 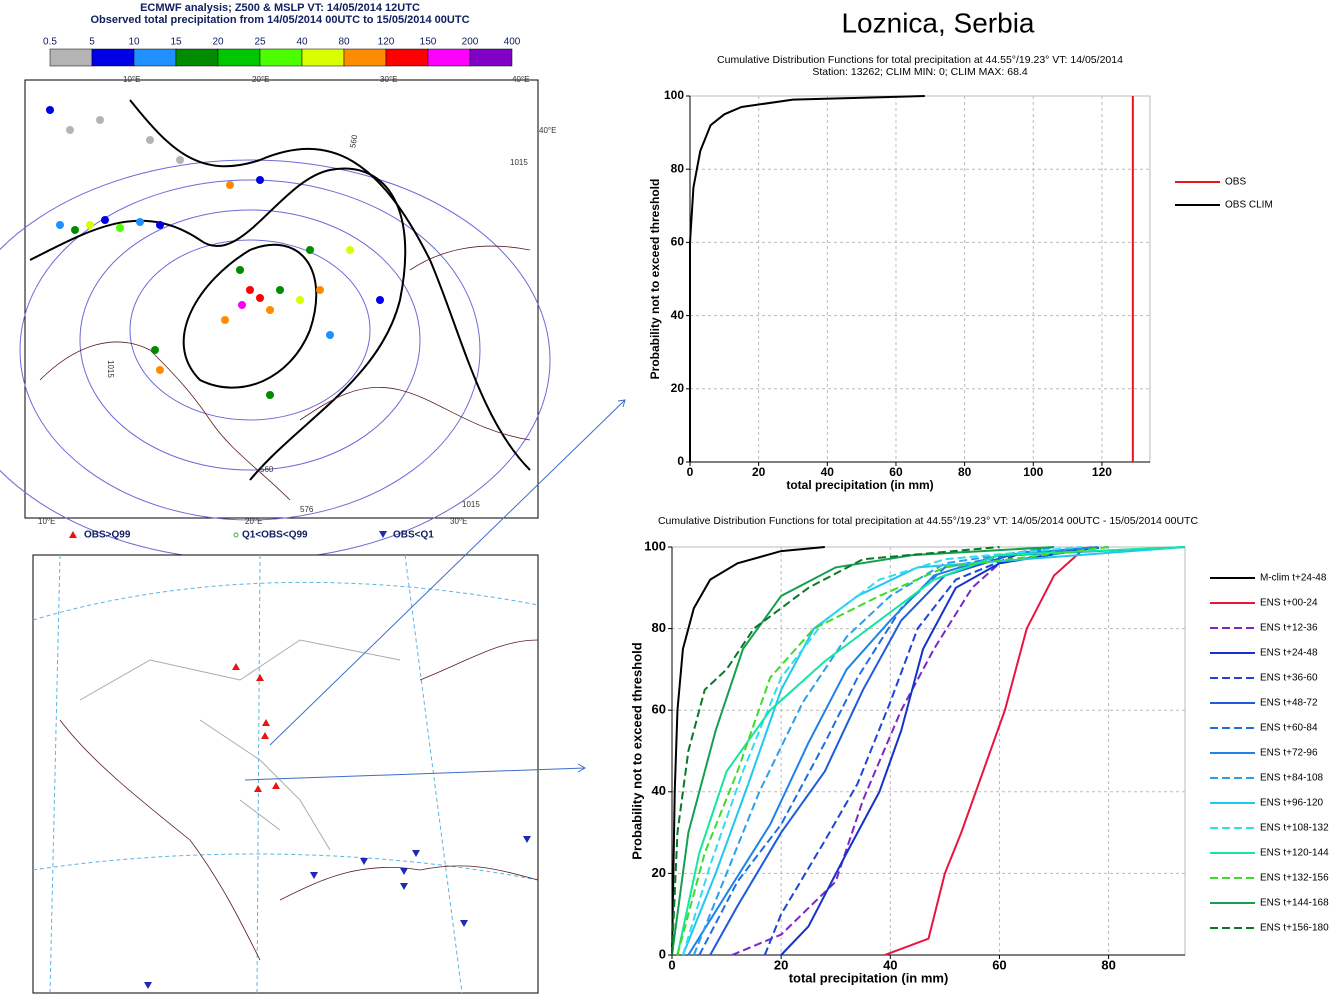 What do you see at coordinates (302, 42) in the screenshot?
I see `colorbar-tick-label: 40` at bounding box center [302, 42].